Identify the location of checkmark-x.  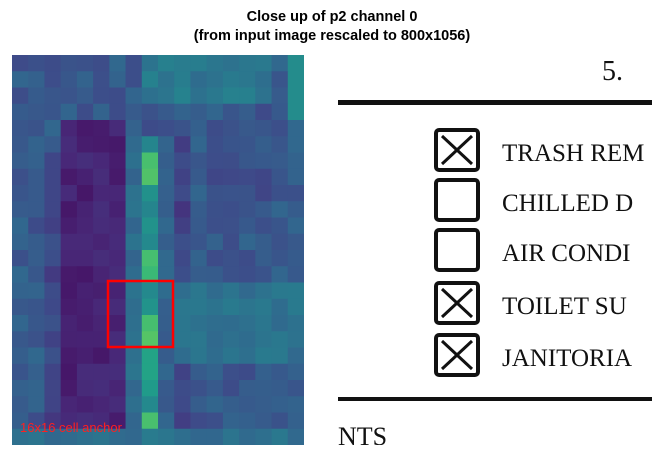
(457, 303).